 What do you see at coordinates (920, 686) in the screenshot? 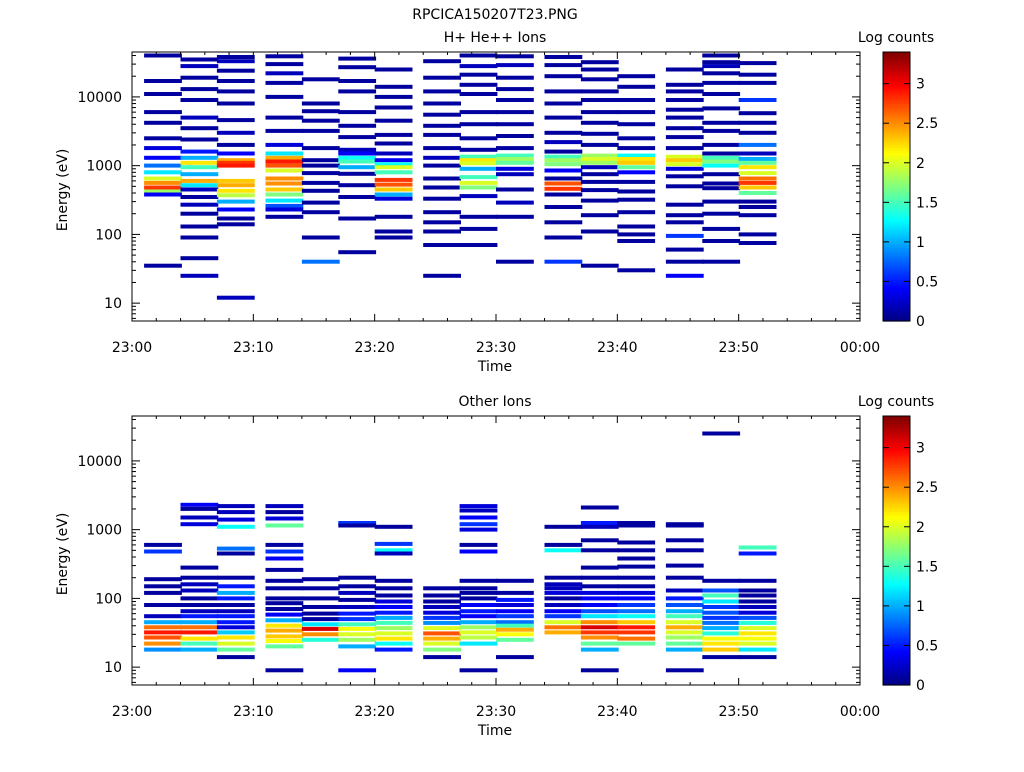
I see `colorbar-tick-label: 0` at bounding box center [920, 686].